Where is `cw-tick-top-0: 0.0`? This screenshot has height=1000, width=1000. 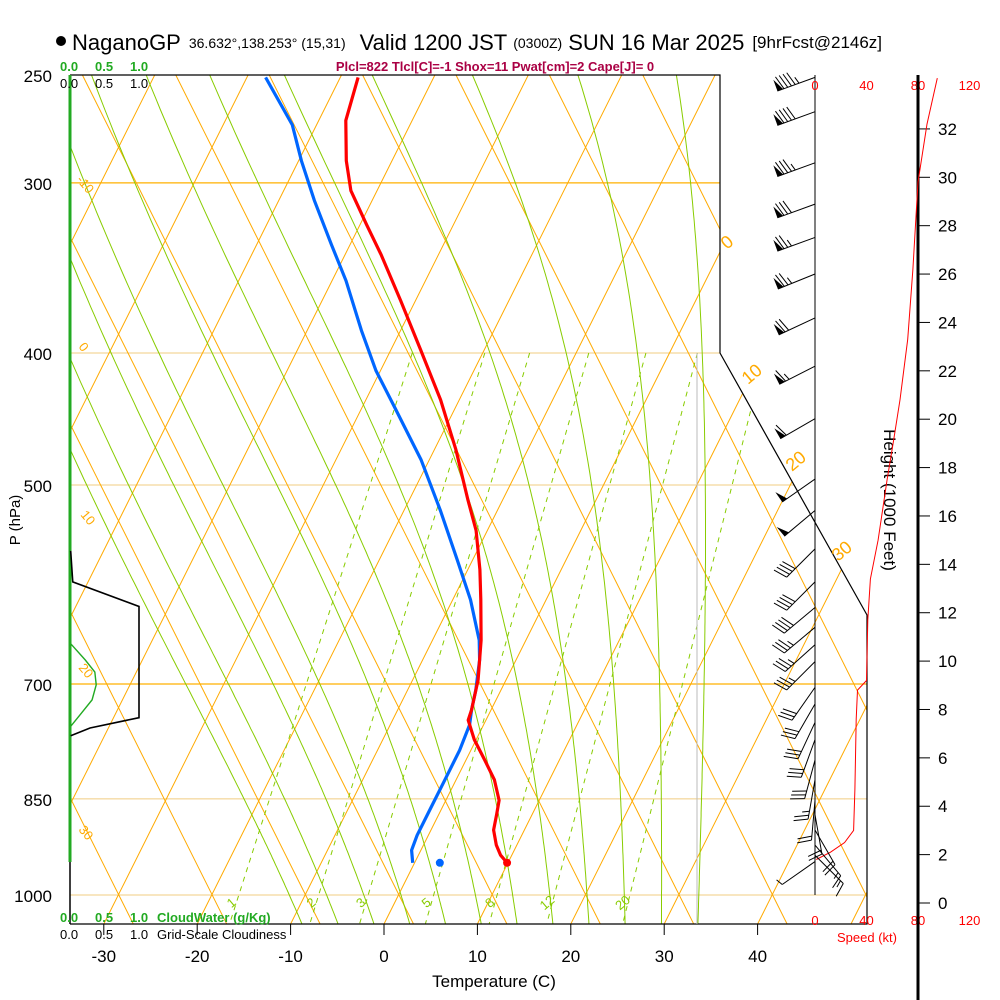 cw-tick-top-0: 0.0 is located at coordinates (69, 66).